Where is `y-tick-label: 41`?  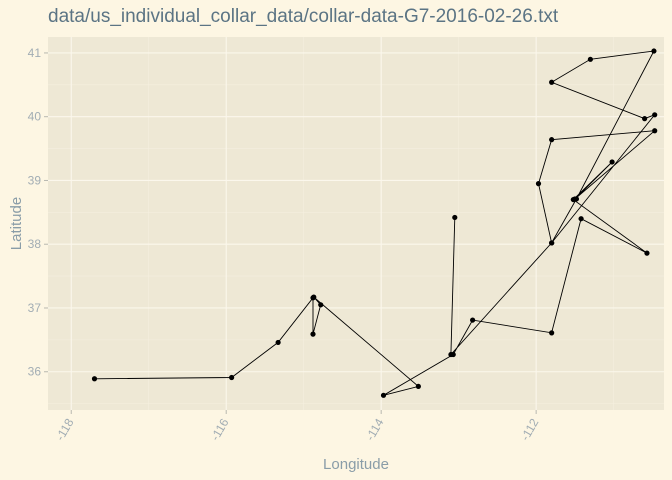 y-tick-label: 41 is located at coordinates (35, 53).